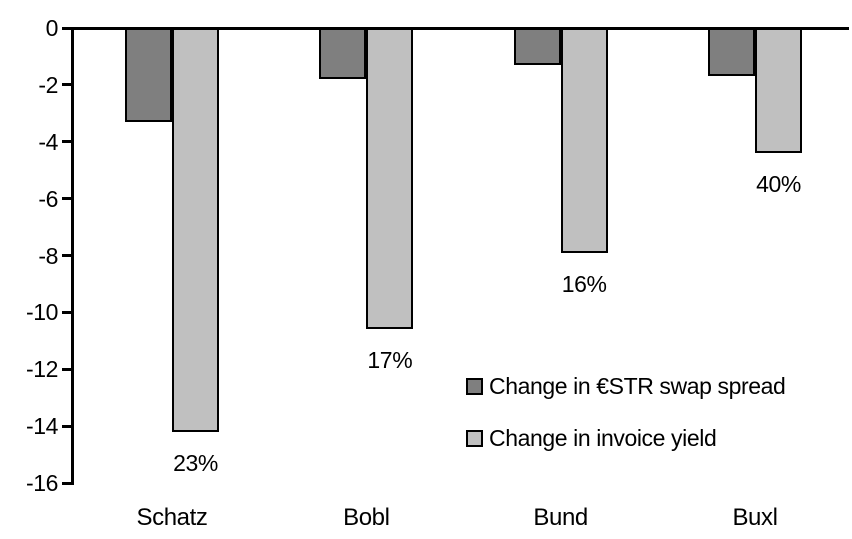 Image resolution: width=852 pixels, height=539 pixels. What do you see at coordinates (637, 386) in the screenshot?
I see `legend-label: Change in €STR swap spread` at bounding box center [637, 386].